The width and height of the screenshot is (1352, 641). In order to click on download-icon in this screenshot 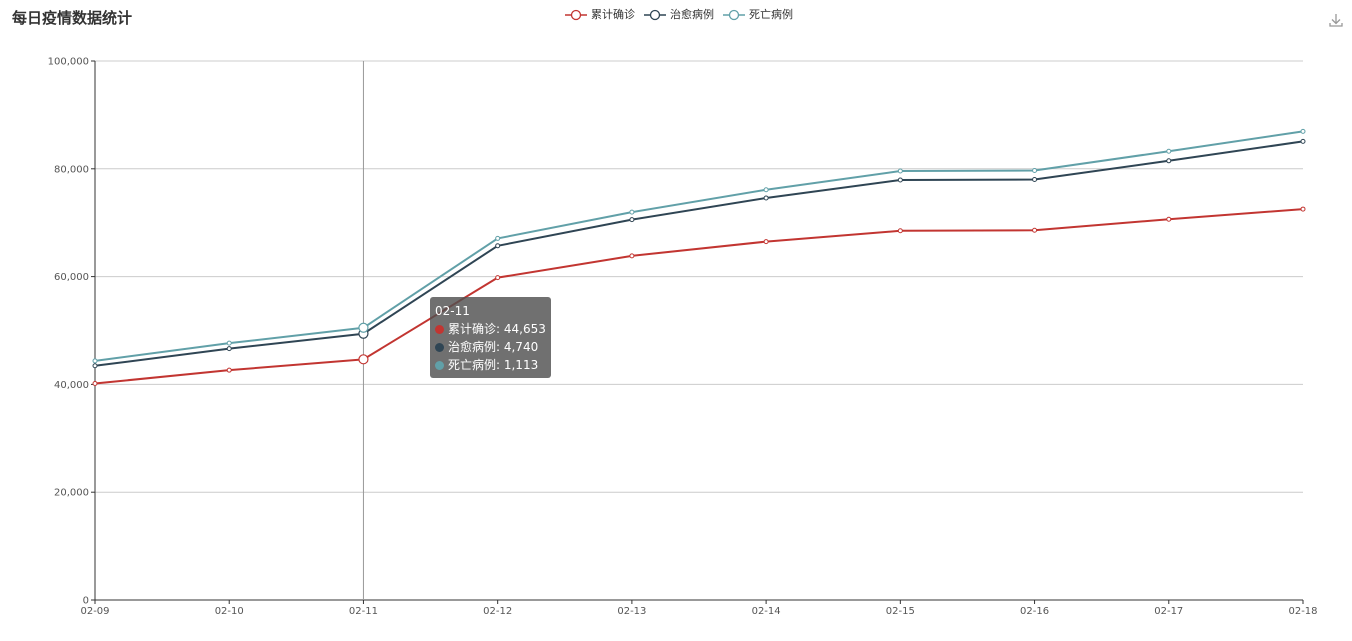, I will do `click(1336, 20)`.